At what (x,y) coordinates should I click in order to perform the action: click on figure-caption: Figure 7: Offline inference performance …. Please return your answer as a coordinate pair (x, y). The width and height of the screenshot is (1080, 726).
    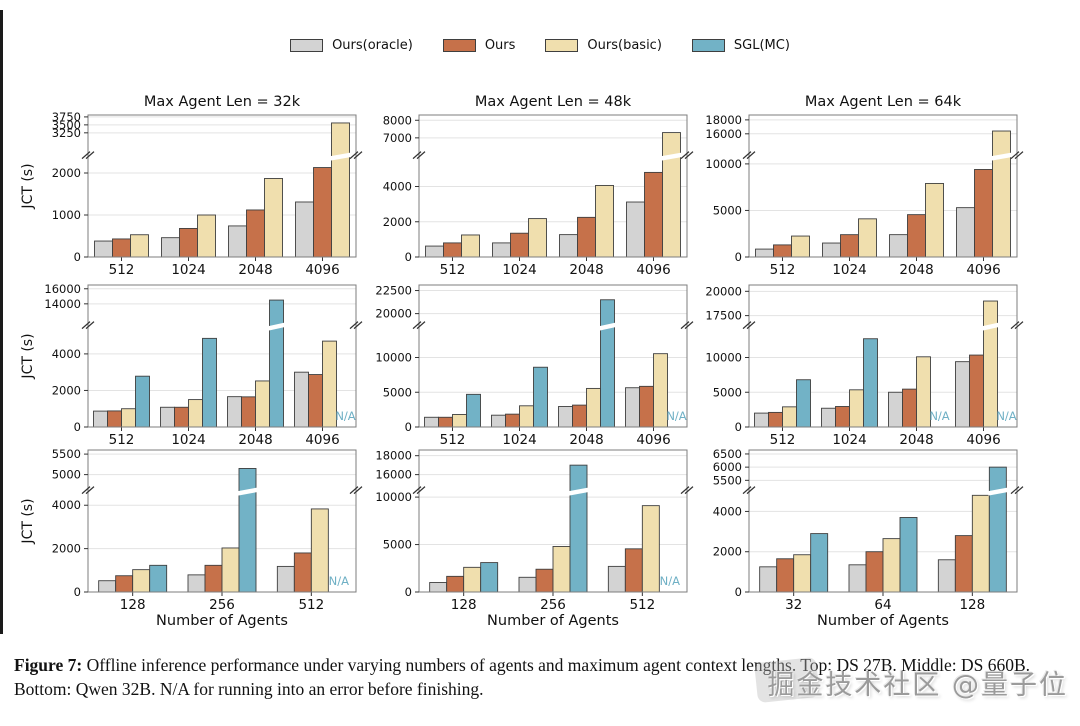
    Looking at the image, I should click on (541, 677).